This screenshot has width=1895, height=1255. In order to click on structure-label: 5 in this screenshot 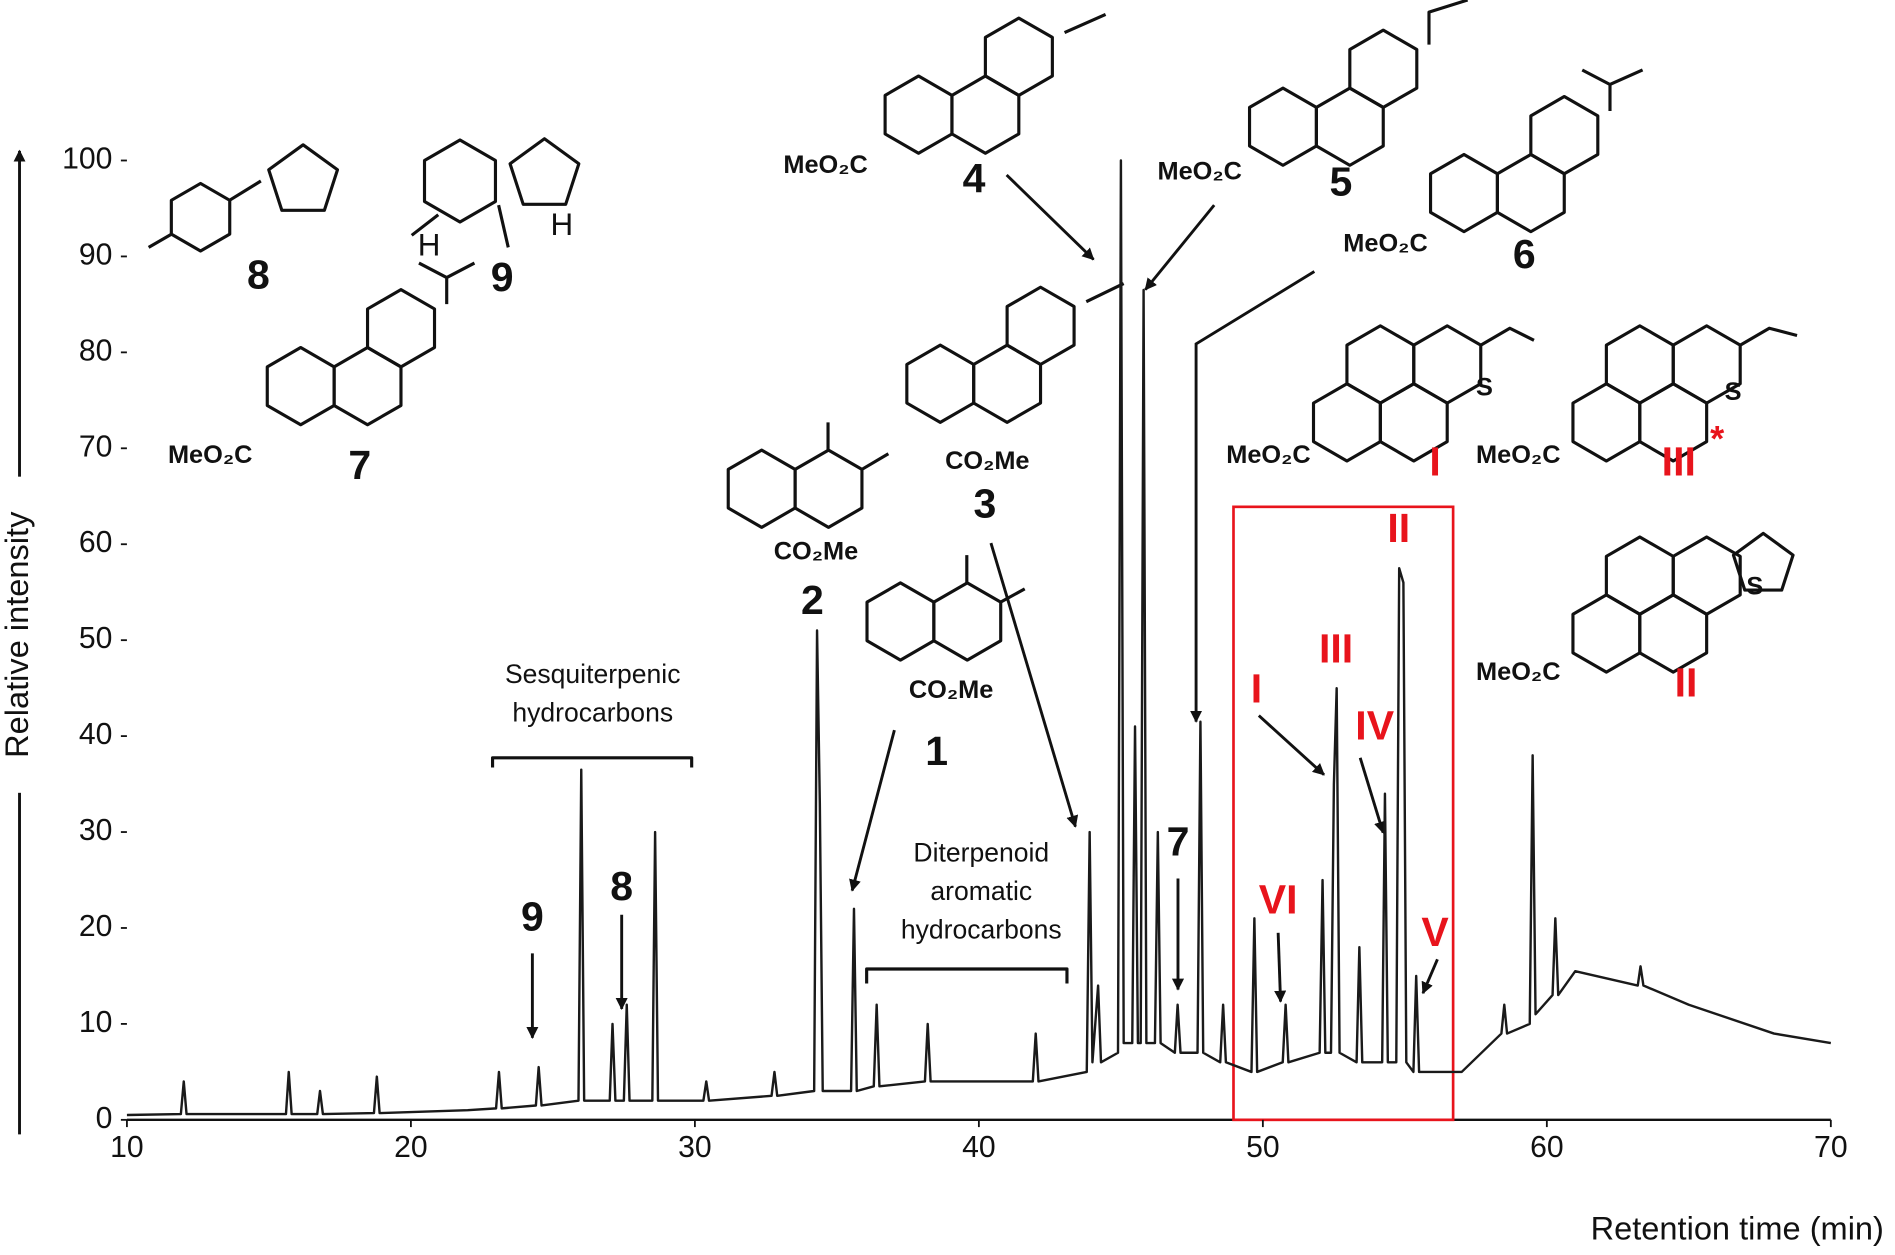, I will do `click(1340, 181)`.